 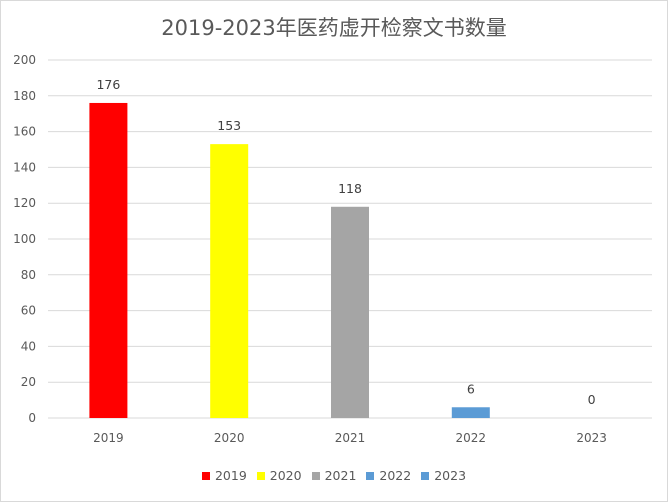 I want to click on x-tick-label: 2023, so click(x=591, y=438).